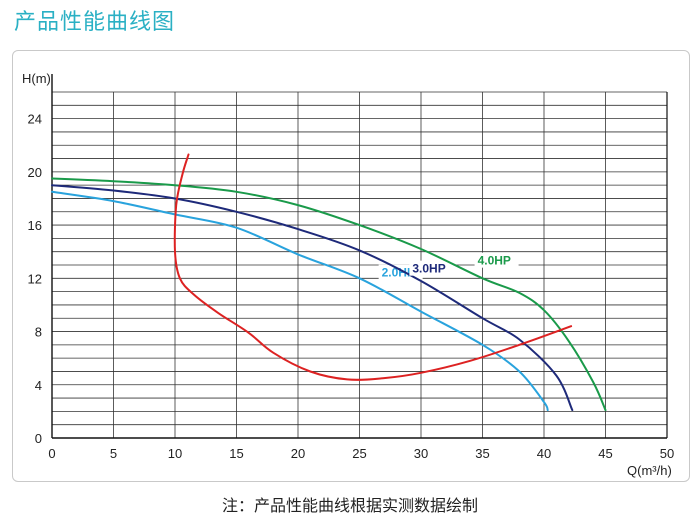  I want to click on y-tick-label: 8, so click(38, 332).